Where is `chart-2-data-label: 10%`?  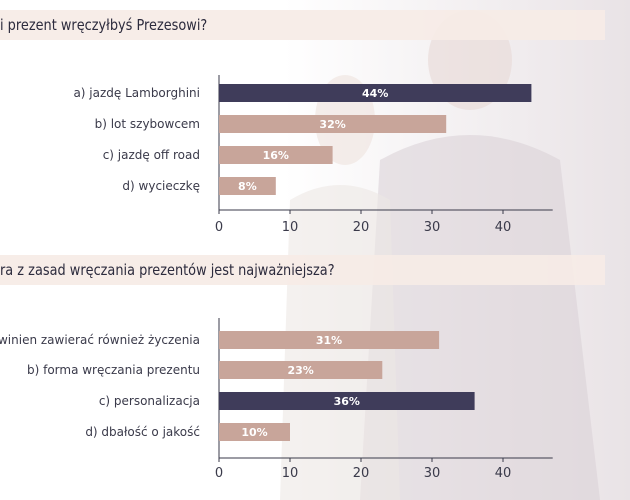
chart-2-data-label: 10% is located at coordinates (254, 432).